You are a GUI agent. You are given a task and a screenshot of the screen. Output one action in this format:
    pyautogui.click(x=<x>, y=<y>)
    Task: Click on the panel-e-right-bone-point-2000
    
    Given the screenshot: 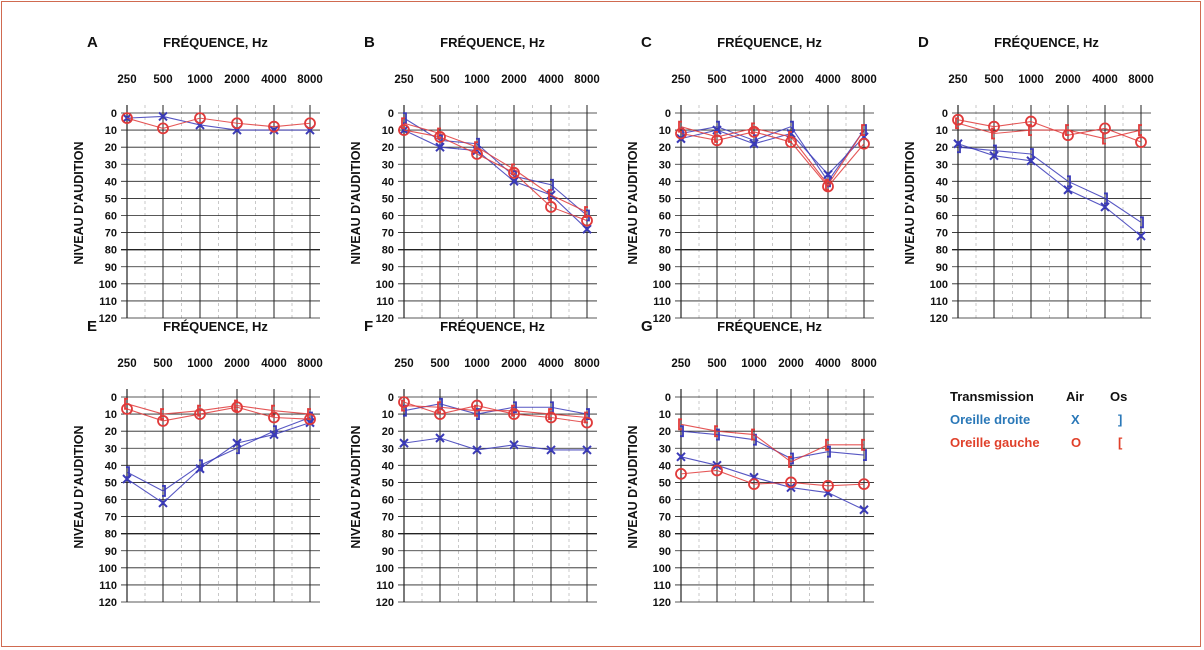 What is the action you would take?
    pyautogui.click(x=238, y=448)
    